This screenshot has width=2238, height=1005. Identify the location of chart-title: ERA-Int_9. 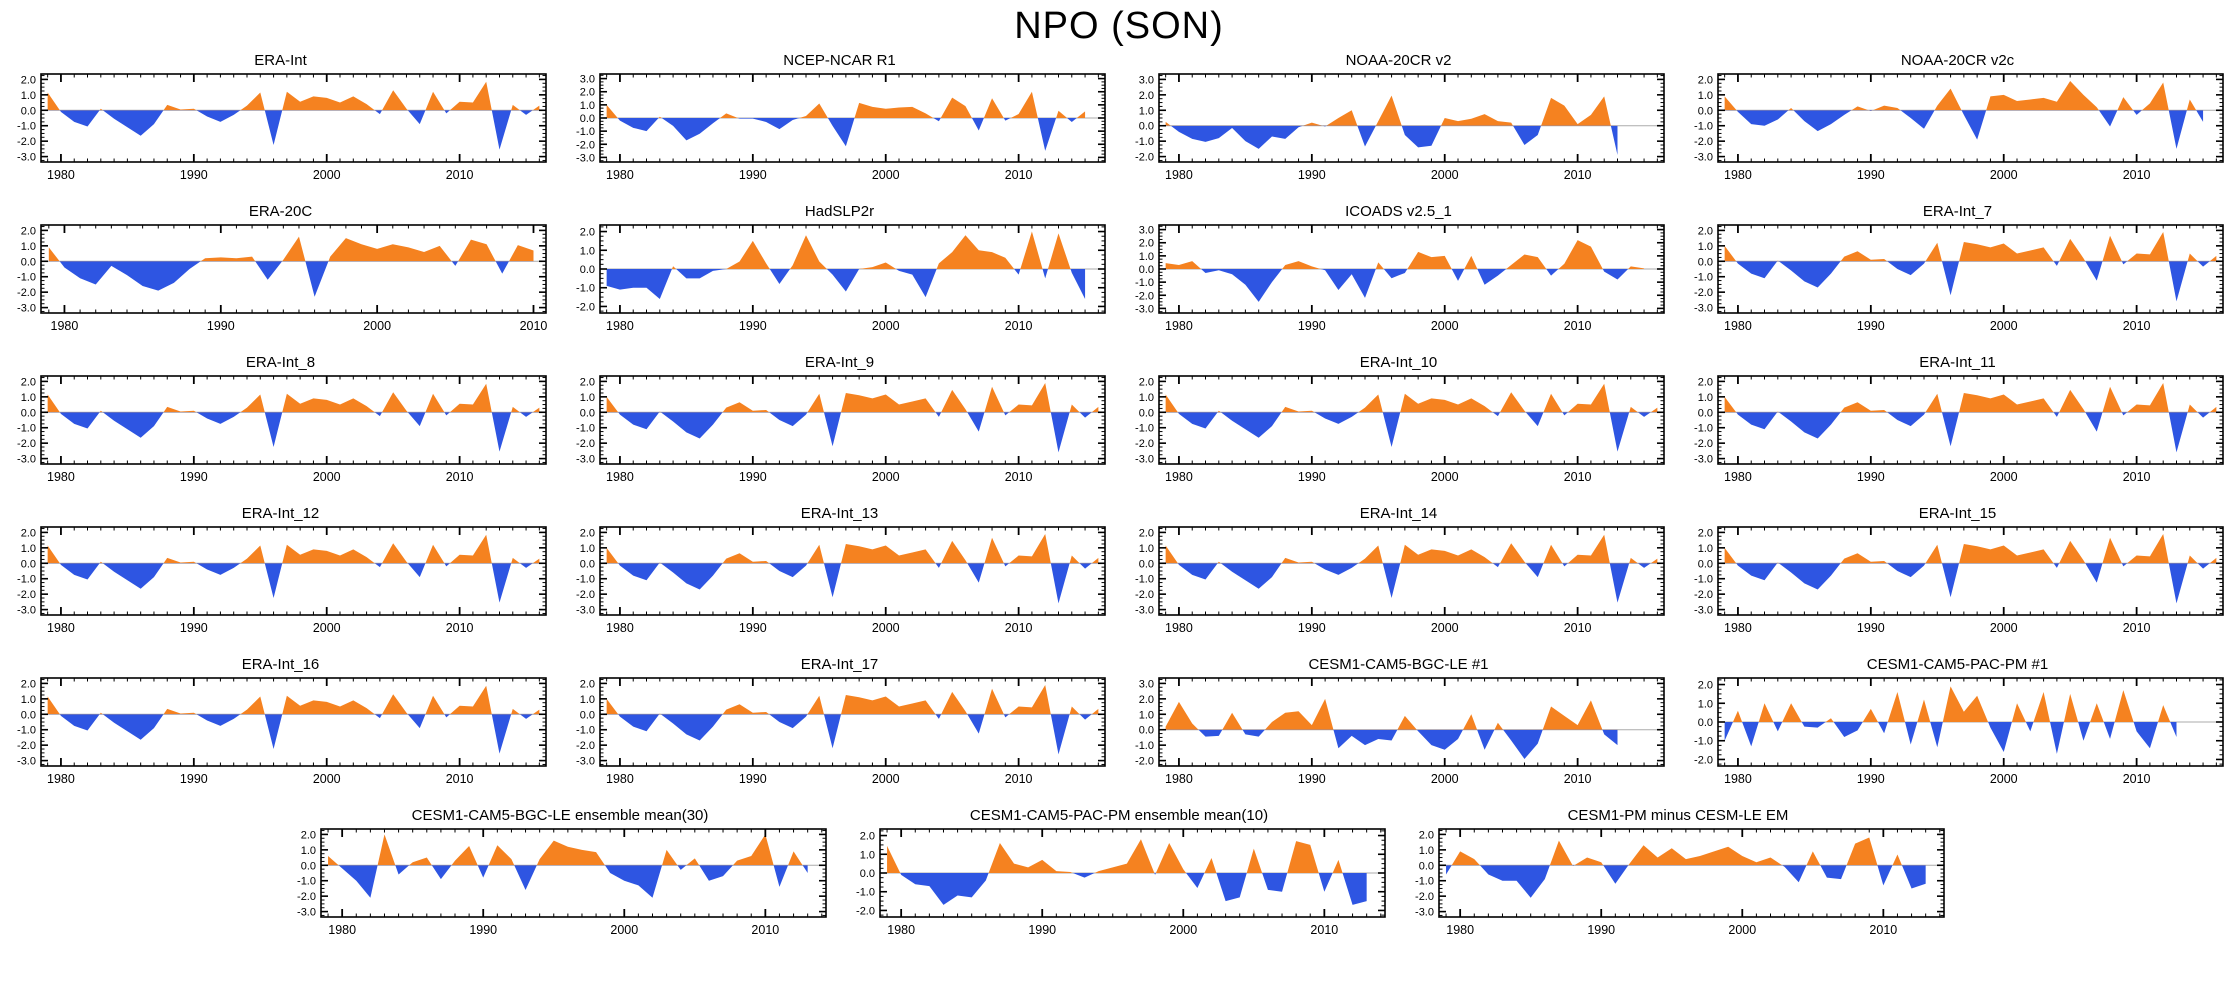
(839, 362).